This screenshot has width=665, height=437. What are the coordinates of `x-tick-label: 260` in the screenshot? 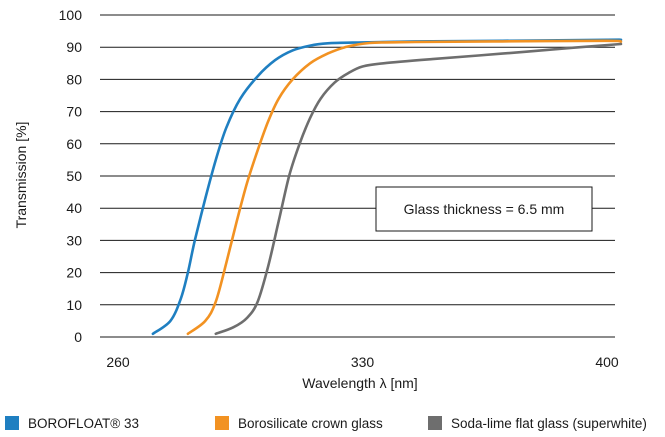 It's located at (118, 362).